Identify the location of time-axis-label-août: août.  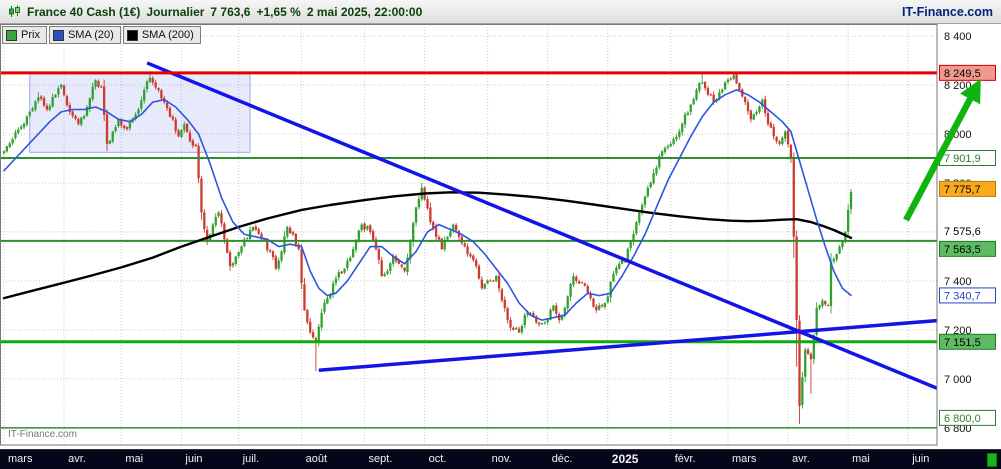
(316, 459).